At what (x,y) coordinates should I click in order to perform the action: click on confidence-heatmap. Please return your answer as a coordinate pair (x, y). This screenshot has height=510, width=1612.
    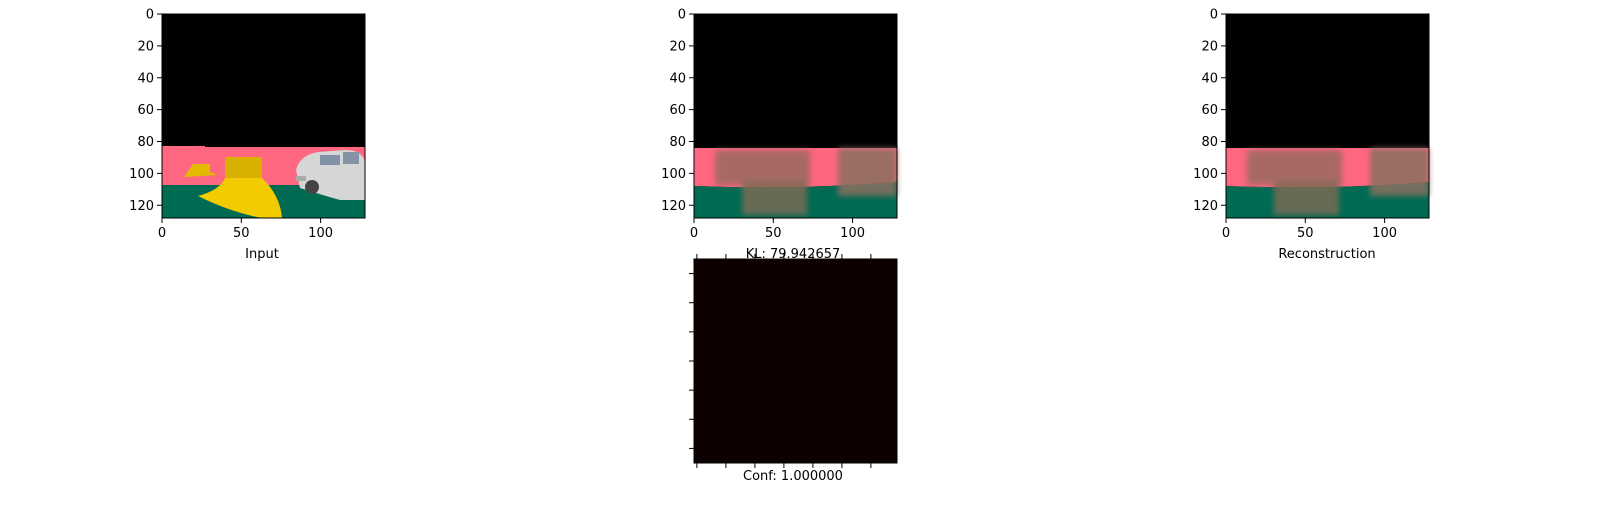
    Looking at the image, I should click on (795, 361).